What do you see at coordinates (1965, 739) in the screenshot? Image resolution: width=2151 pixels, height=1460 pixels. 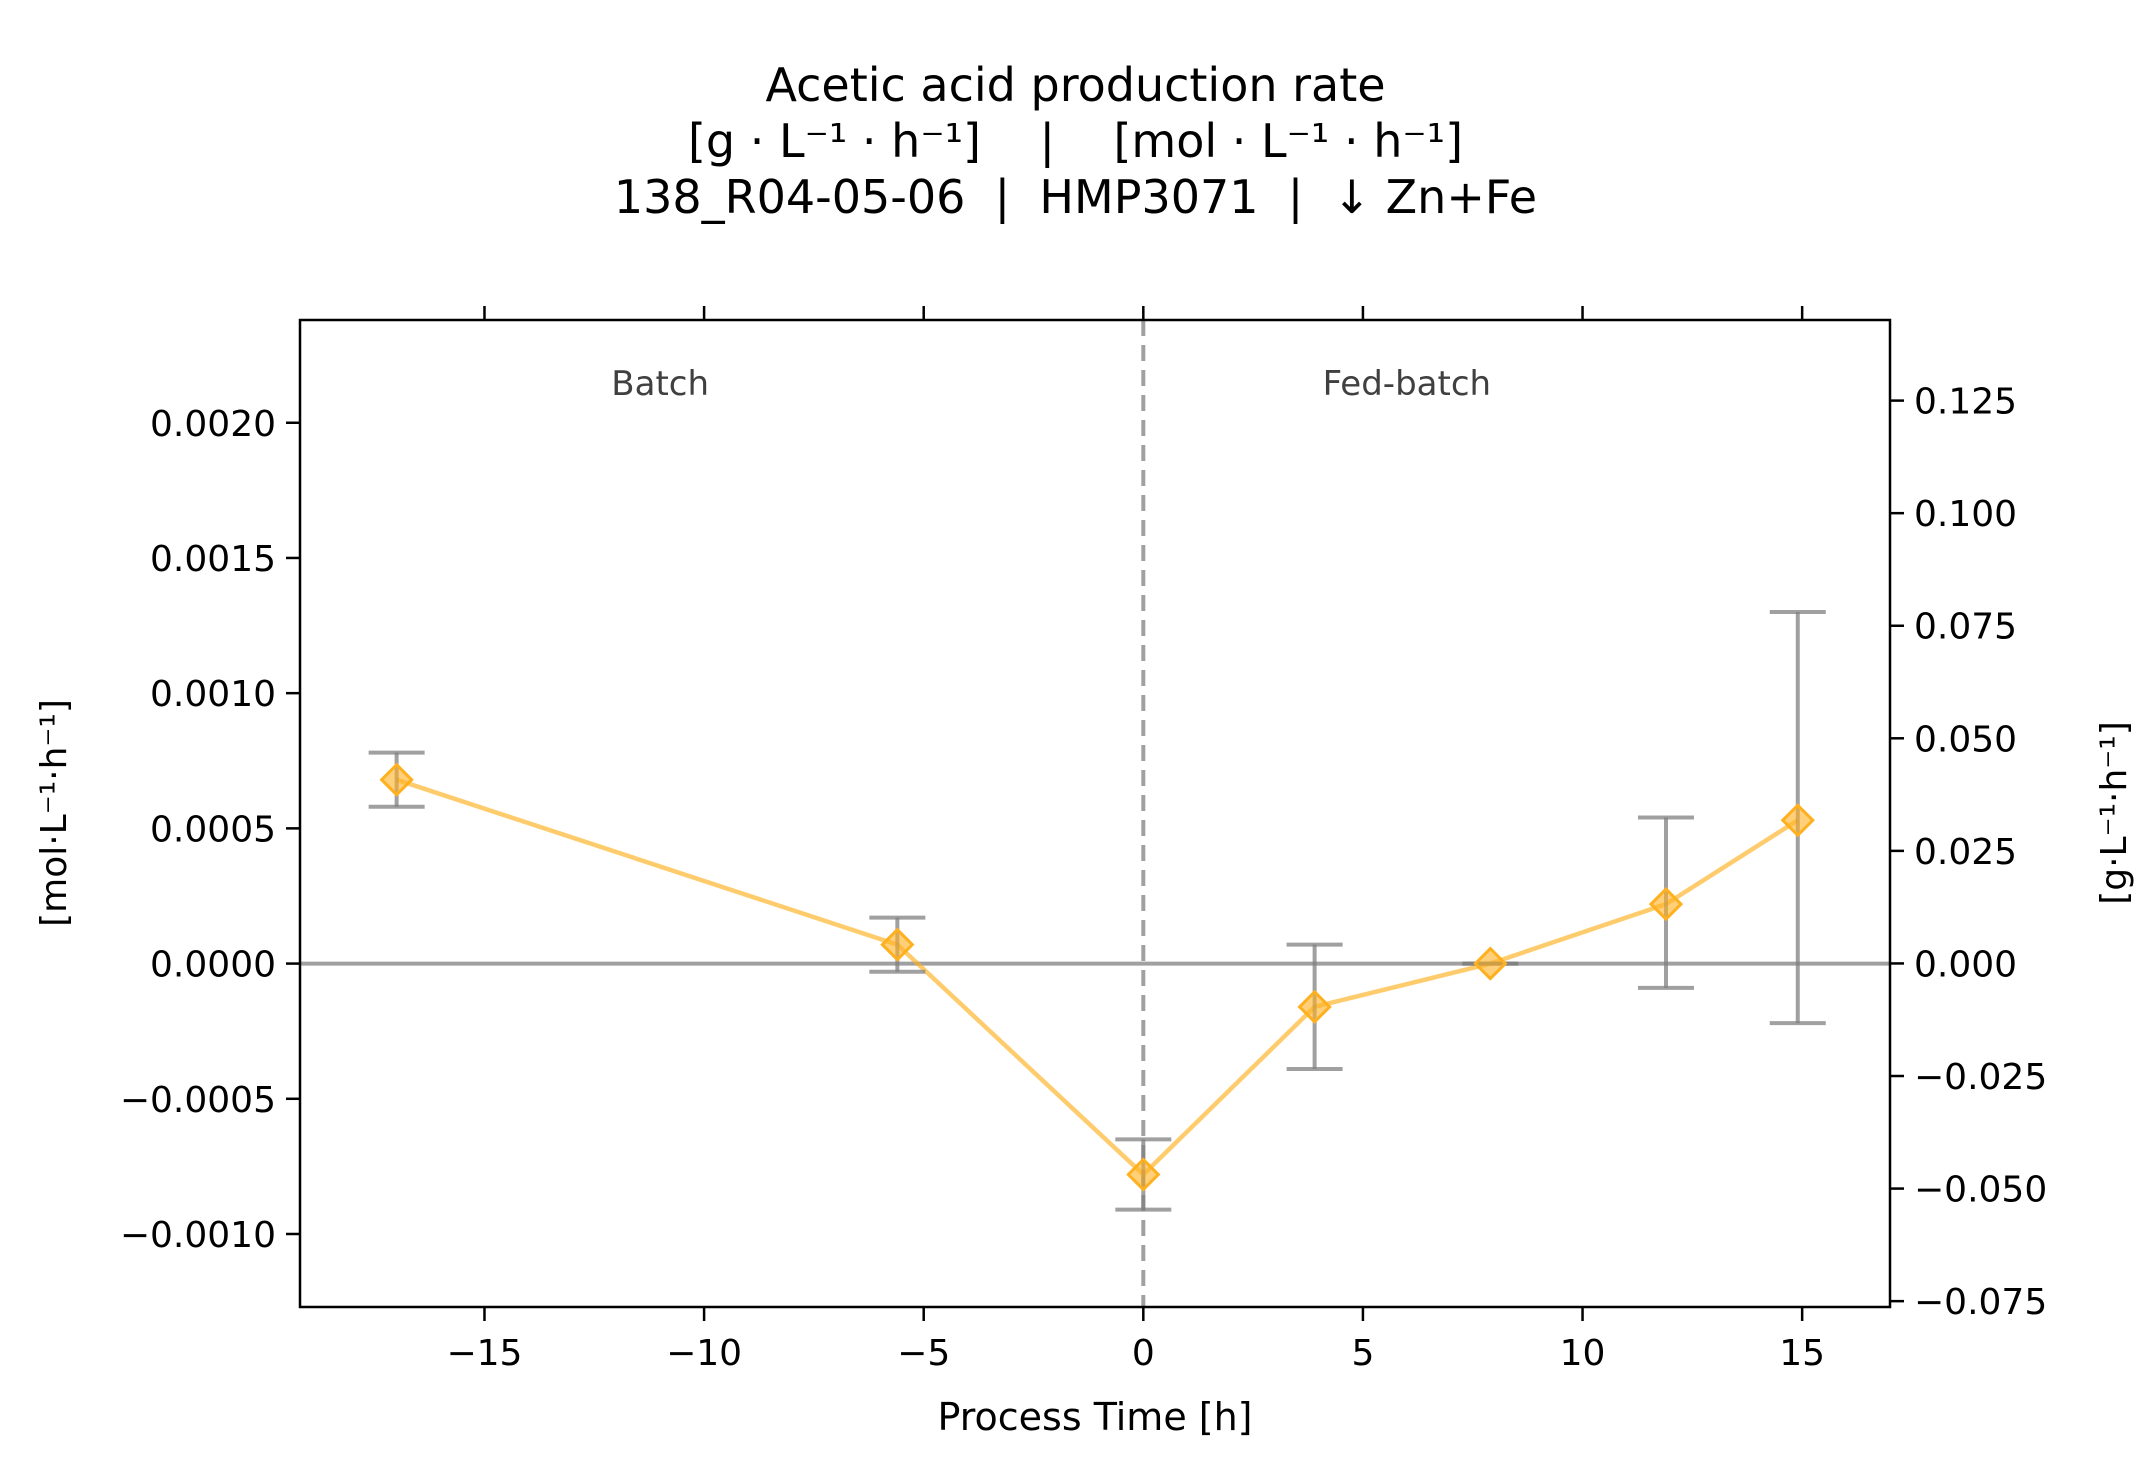 I see `y-right-tick-label-5: 0.050` at bounding box center [1965, 739].